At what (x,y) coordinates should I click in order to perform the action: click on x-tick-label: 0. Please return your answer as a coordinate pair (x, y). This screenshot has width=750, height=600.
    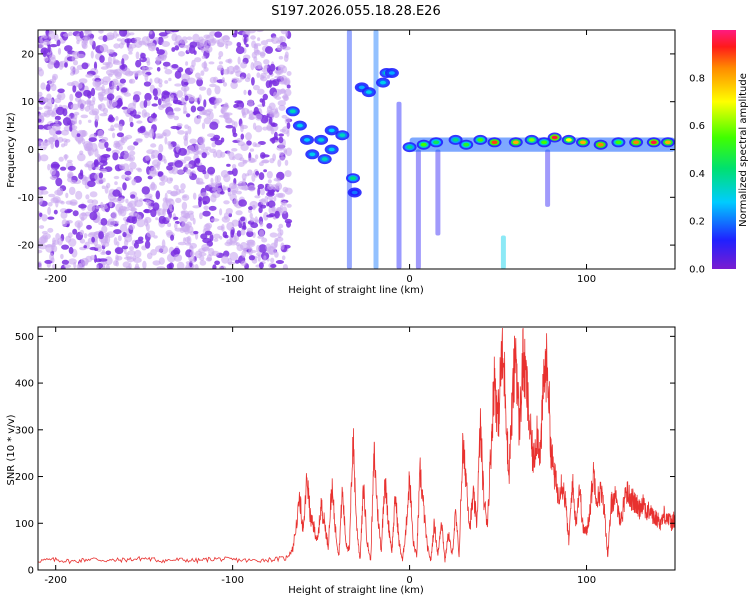
    Looking at the image, I should click on (409, 580).